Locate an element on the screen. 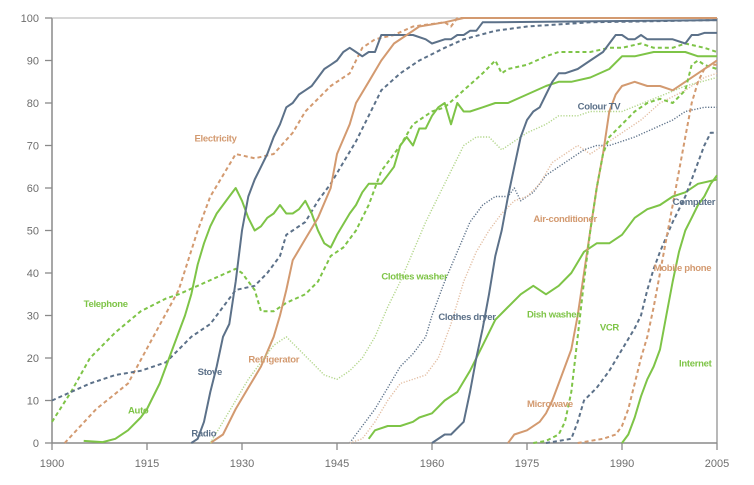 The width and height of the screenshot is (754, 485). x-tick-label: 1945 is located at coordinates (337, 464).